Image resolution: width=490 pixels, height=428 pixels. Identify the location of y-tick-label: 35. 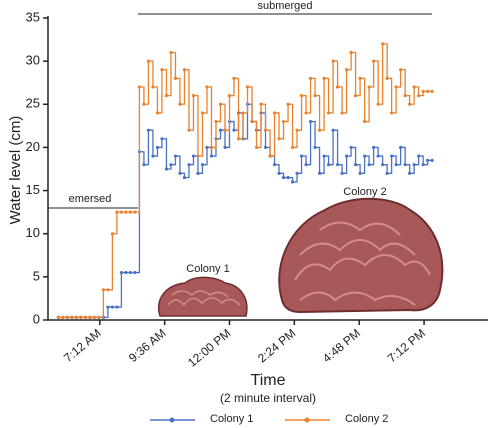
(33, 16).